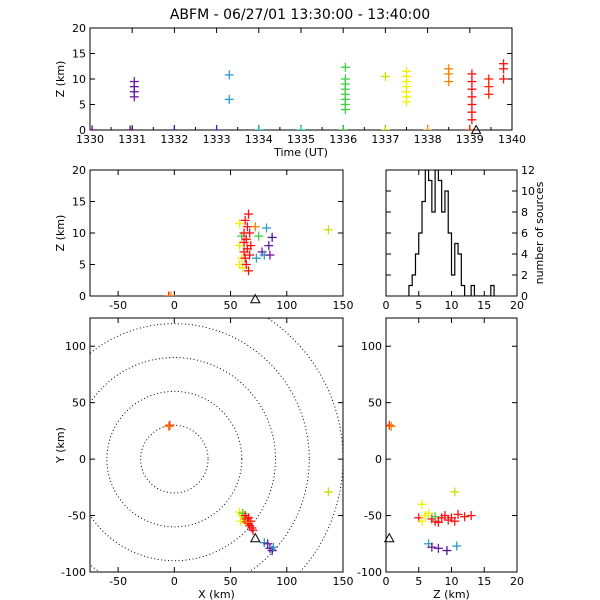 The image size is (600, 600). What do you see at coordinates (470, 139) in the screenshot?
I see `x-tick-label: 1339` at bounding box center [470, 139].